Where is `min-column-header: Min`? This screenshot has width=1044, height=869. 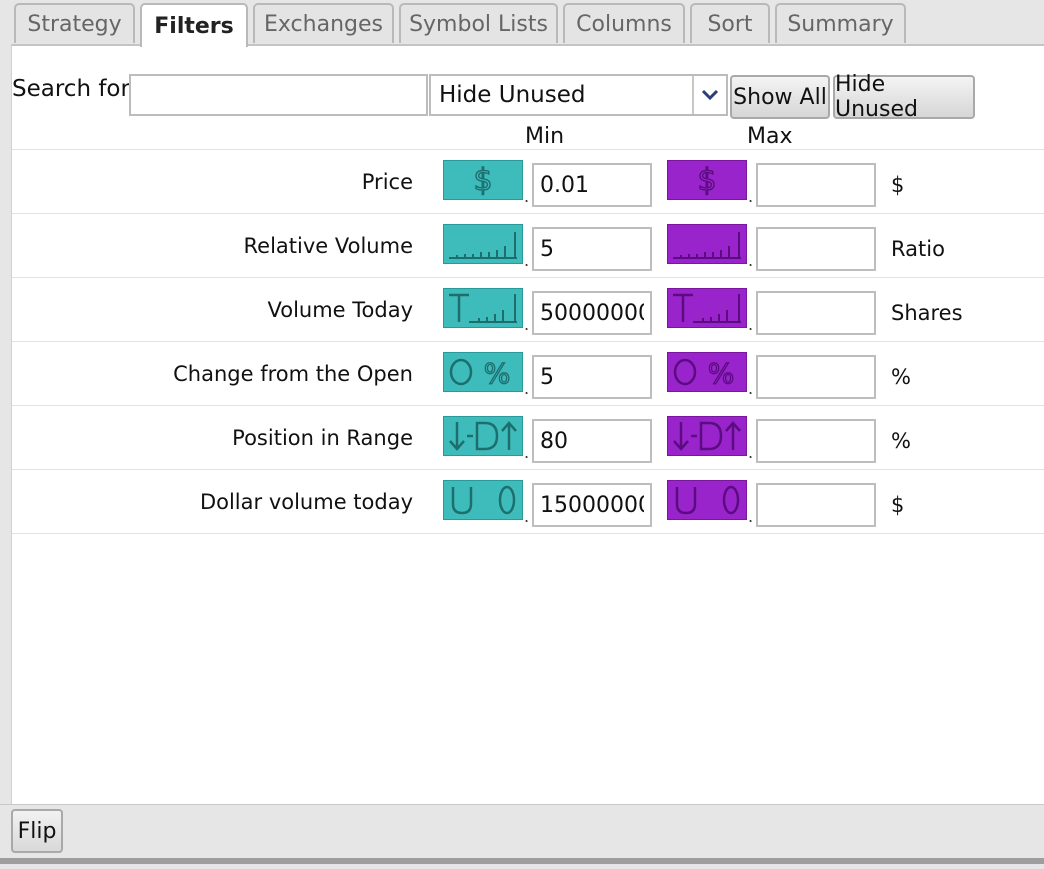
min-column-header: Min is located at coordinates (545, 136).